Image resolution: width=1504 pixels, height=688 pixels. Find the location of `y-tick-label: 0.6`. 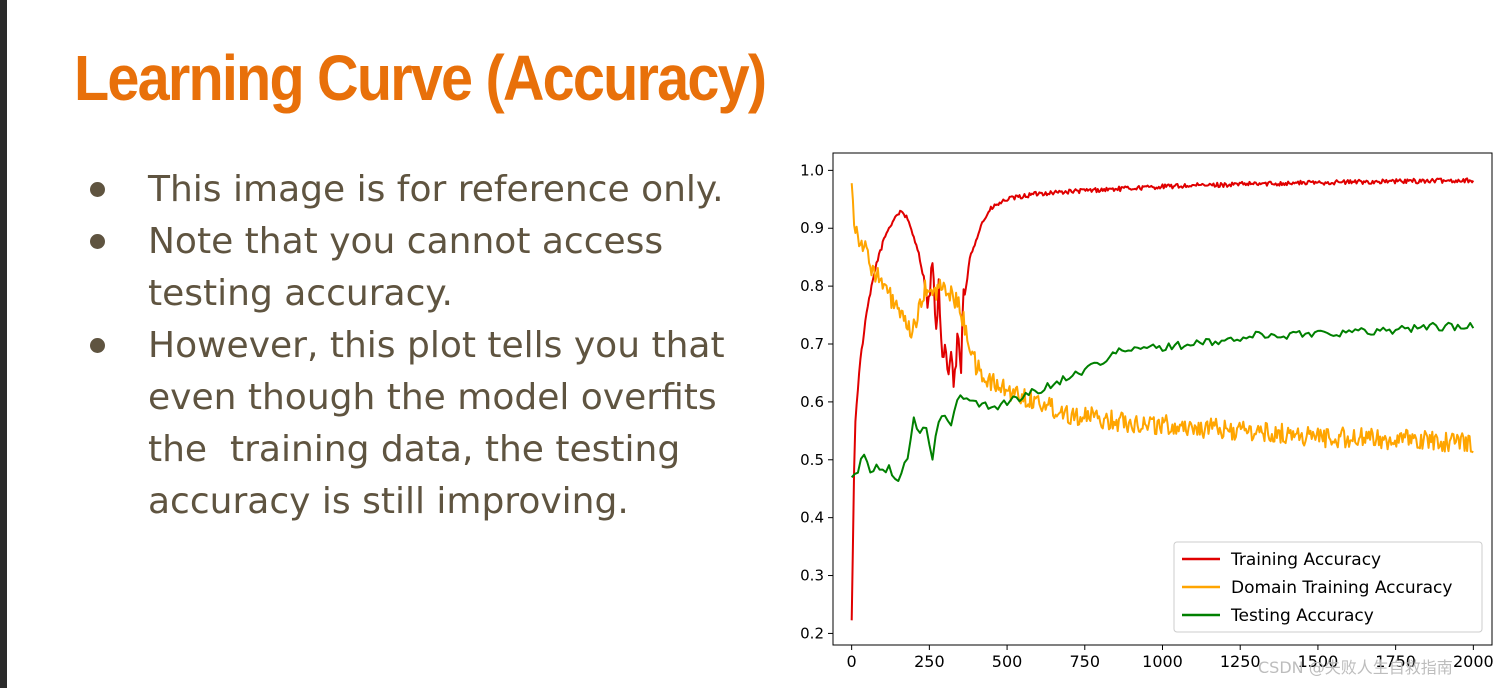

y-tick-label: 0.6 is located at coordinates (812, 402).